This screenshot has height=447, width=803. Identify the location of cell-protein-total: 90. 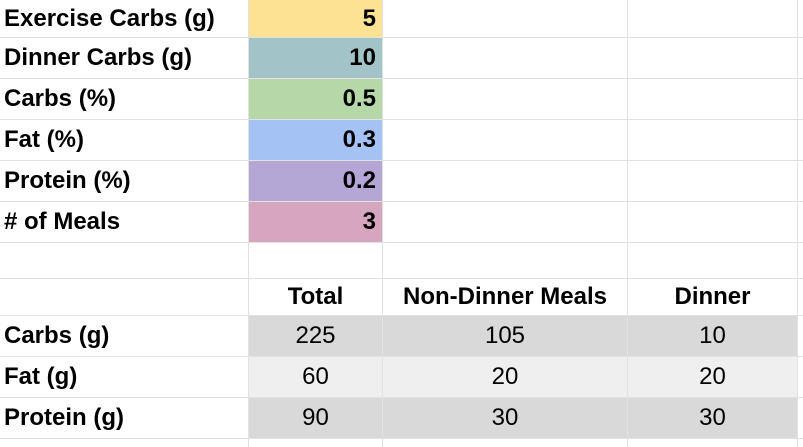
(315, 418).